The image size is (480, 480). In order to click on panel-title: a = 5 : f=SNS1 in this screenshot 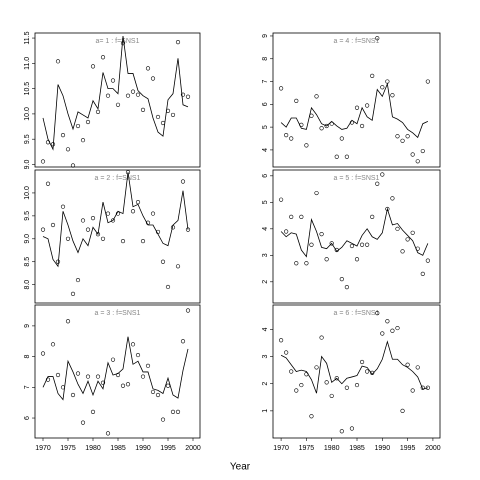, I will do `click(357, 178)`.